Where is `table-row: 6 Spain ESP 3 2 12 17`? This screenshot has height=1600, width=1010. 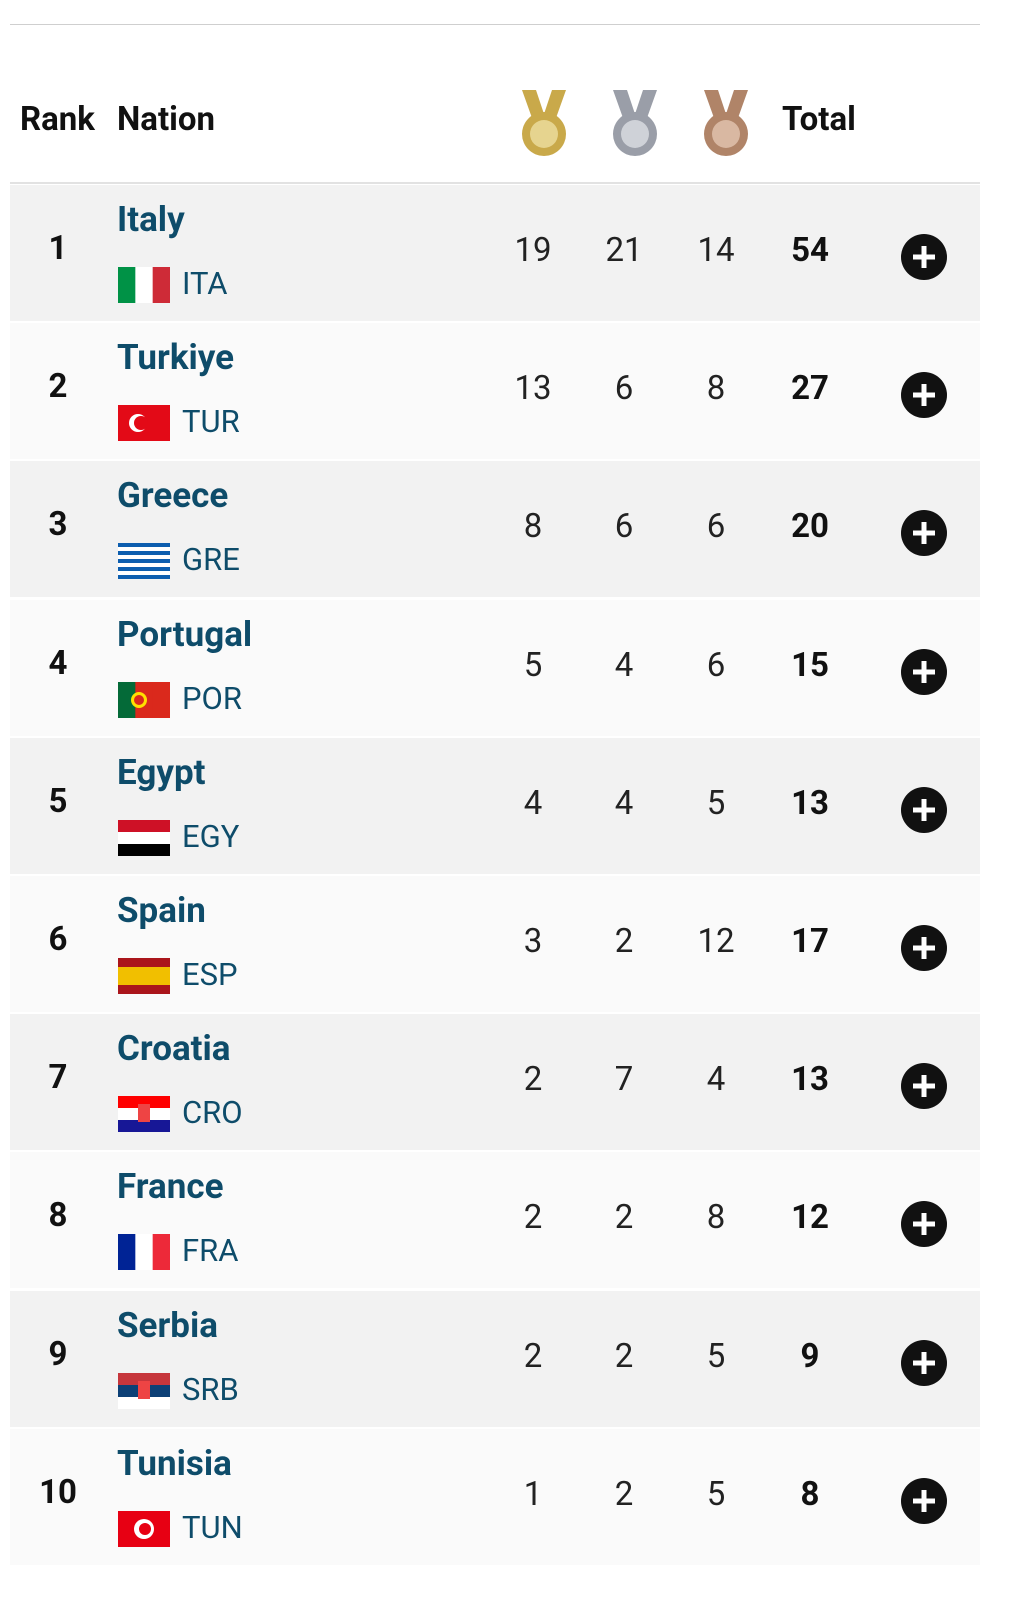
table-row: 6 Spain ESP 3 2 12 17 is located at coordinates (495, 944).